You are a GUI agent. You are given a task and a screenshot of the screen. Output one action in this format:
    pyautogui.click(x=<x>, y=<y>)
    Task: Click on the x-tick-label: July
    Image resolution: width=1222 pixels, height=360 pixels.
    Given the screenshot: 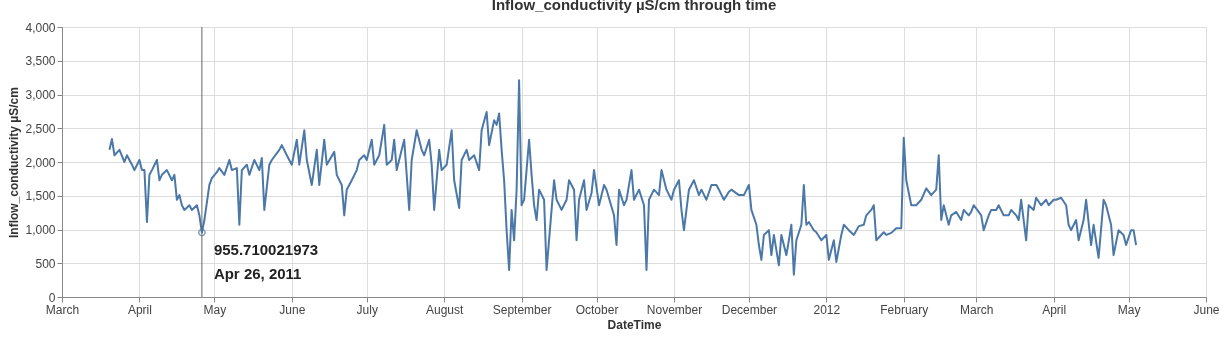 What is the action you would take?
    pyautogui.click(x=367, y=309)
    